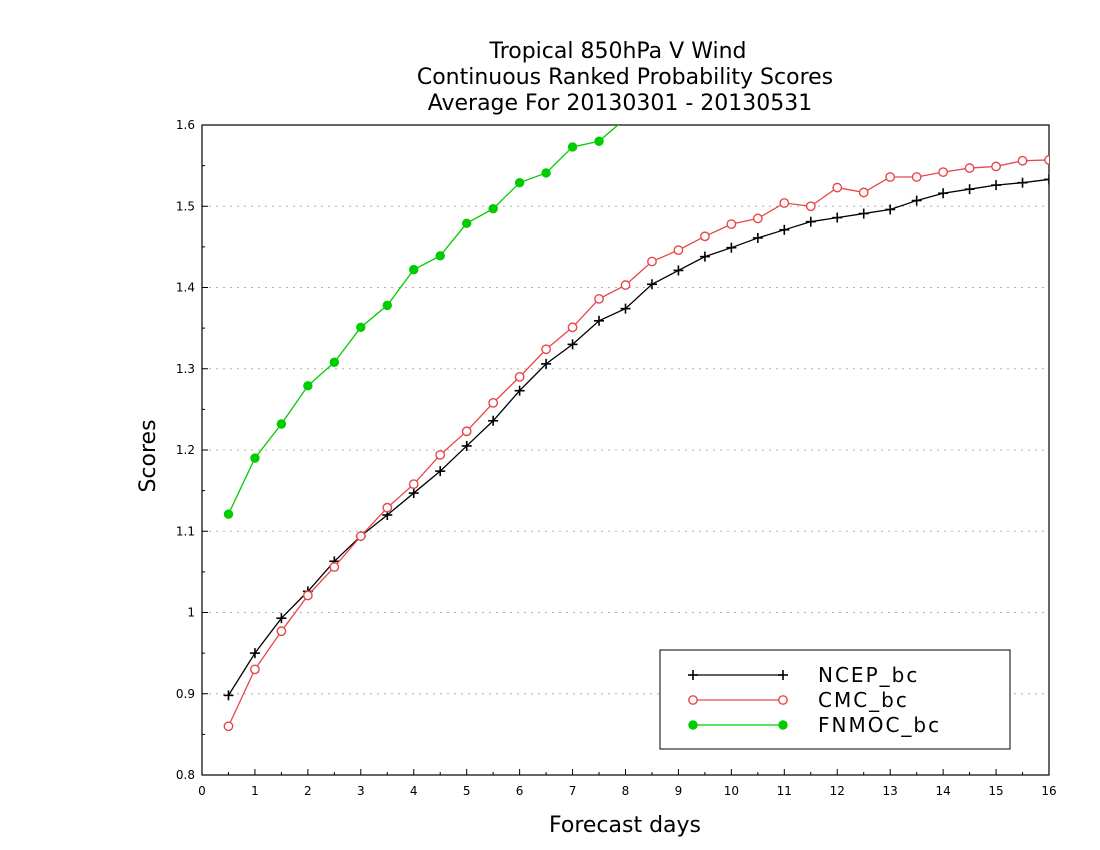 This screenshot has height=850, width=1100. I want to click on x-tick-label: 6, so click(520, 791).